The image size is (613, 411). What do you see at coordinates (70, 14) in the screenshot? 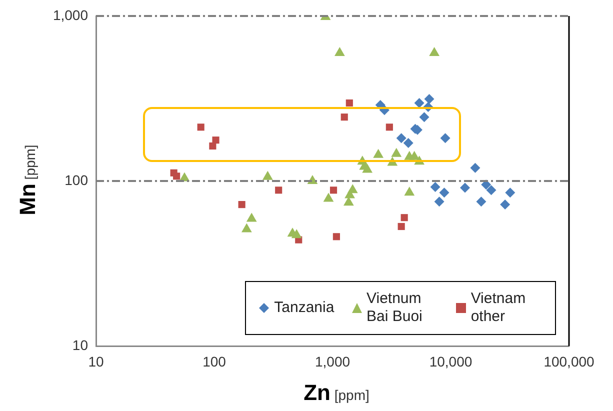
I see `y-tick-label: 1,000` at bounding box center [70, 14].